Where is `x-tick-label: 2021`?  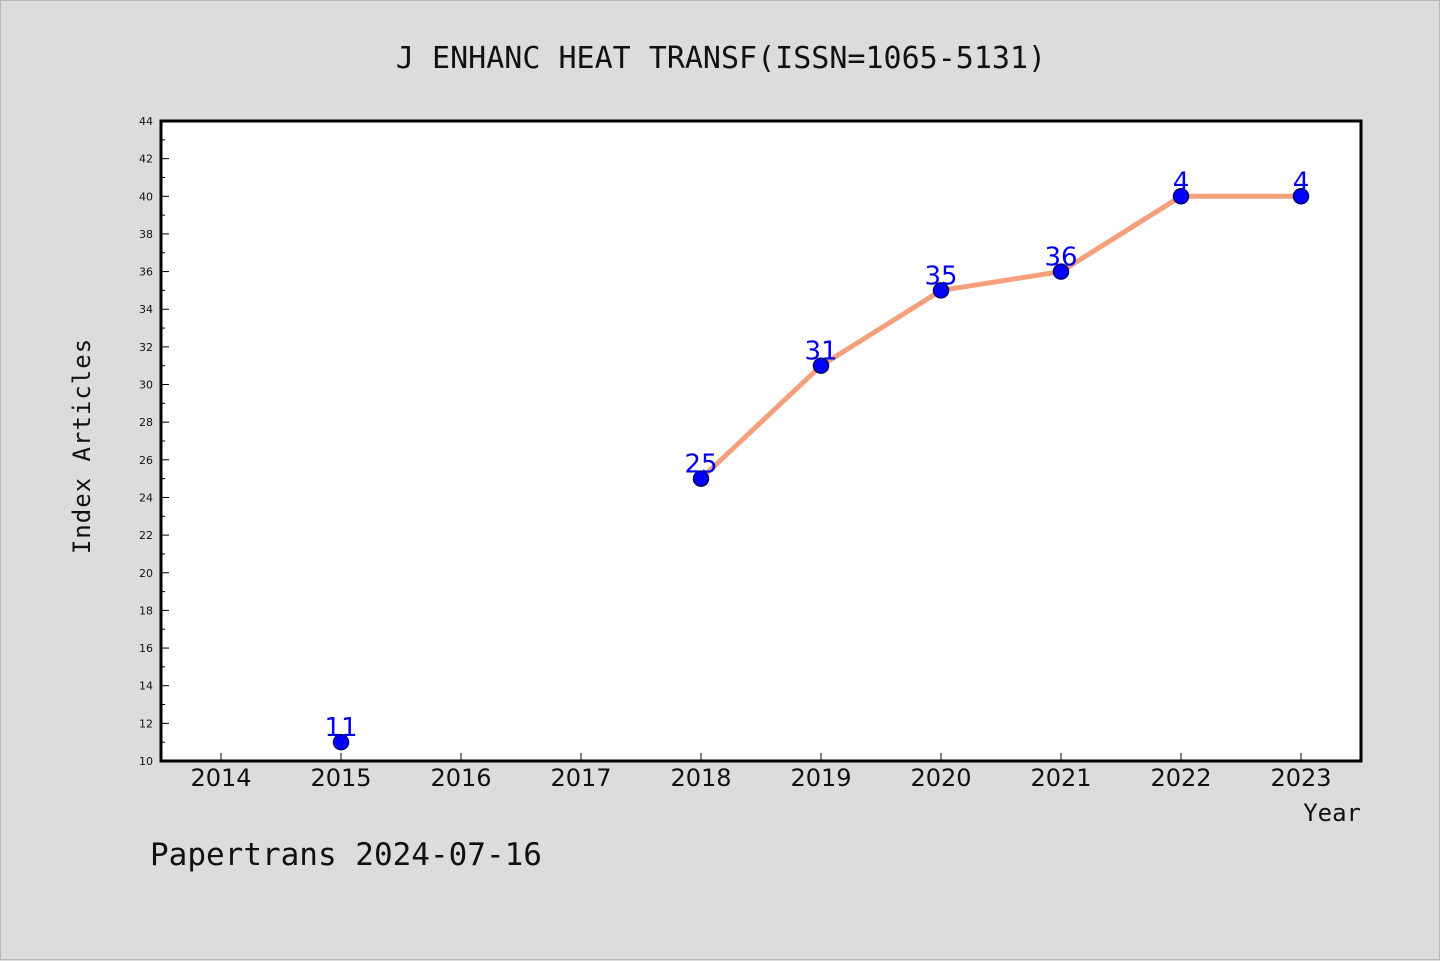 x-tick-label: 2021 is located at coordinates (1060, 778).